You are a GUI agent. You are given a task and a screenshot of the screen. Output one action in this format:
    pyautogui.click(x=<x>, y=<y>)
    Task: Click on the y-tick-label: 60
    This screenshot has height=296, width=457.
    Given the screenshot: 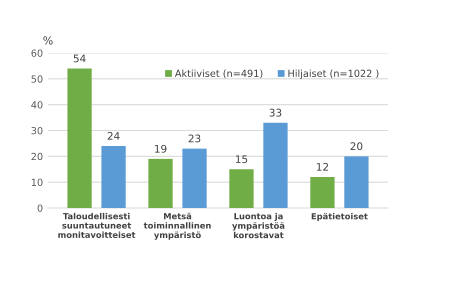 What is the action you would take?
    pyautogui.click(x=36, y=53)
    